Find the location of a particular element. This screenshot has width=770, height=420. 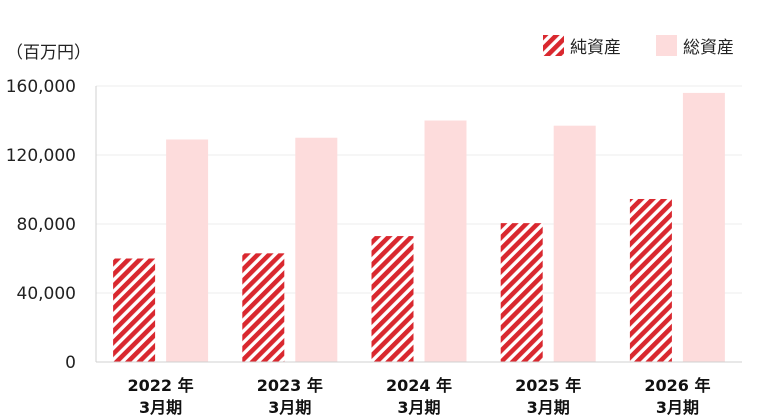

x-tick-label-year: 2026 年 is located at coordinates (677, 385).